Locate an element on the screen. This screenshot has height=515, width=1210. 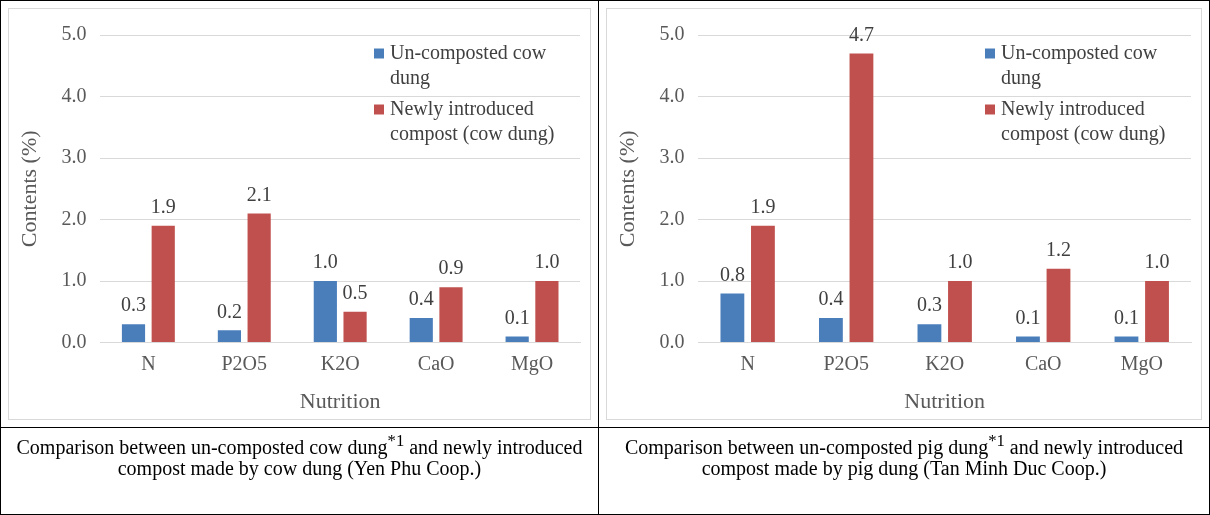
text: Comparison between un-composted cow dung$^{*1}$ and newly introduced compost made by cow dung (Yen Phu Coop.) is located at coordinates (299, 456).